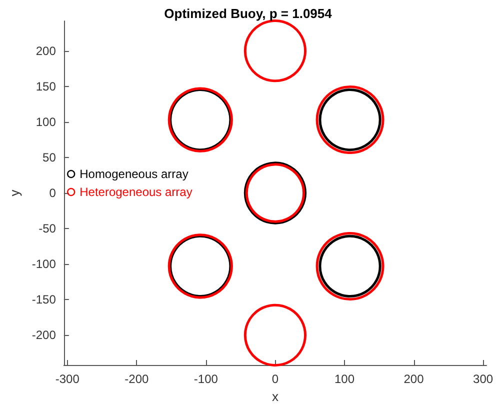 The width and height of the screenshot is (496, 410). Describe the element at coordinates (275, 396) in the screenshot. I see `x-axis-title: x` at that location.